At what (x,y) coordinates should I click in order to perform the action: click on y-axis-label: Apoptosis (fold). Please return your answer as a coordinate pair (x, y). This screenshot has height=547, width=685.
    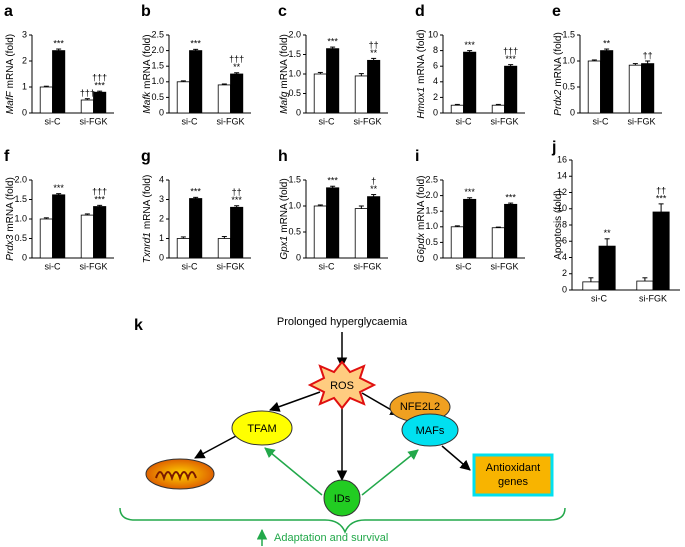
    Looking at the image, I should click on (558, 224).